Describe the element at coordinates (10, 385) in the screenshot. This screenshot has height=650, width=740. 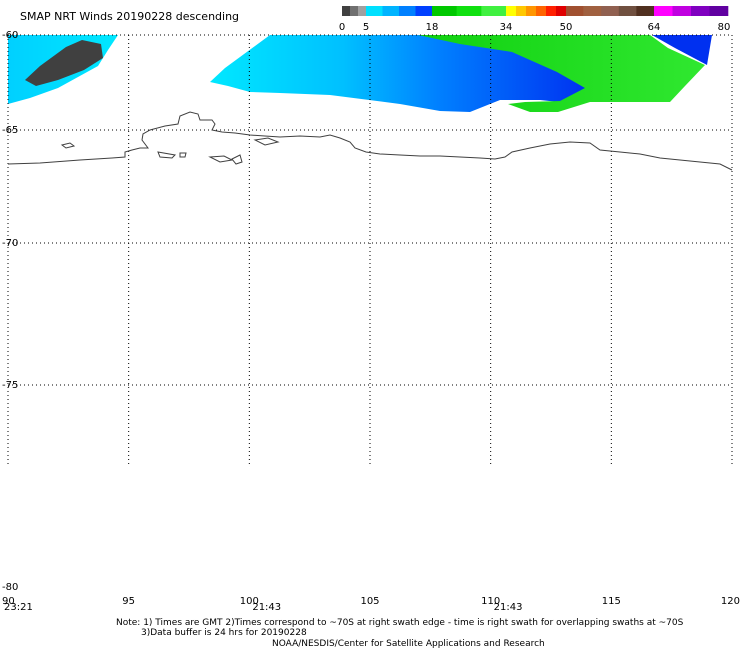
I see `lat-label: -75` at that location.